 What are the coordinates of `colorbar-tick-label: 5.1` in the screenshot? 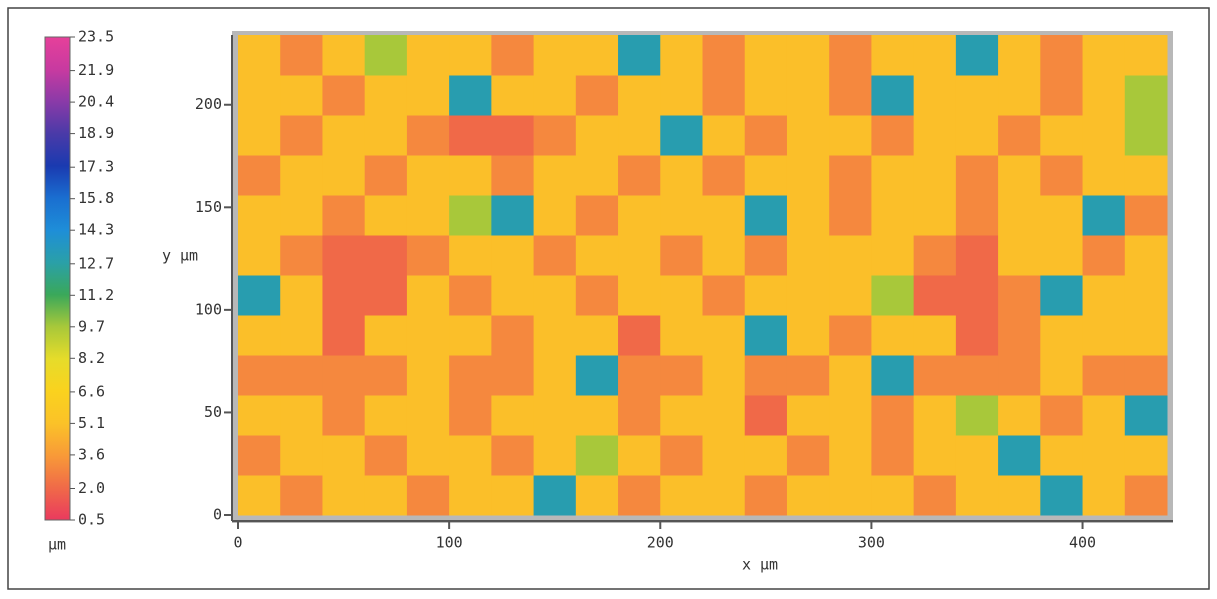 It's located at (91, 423).